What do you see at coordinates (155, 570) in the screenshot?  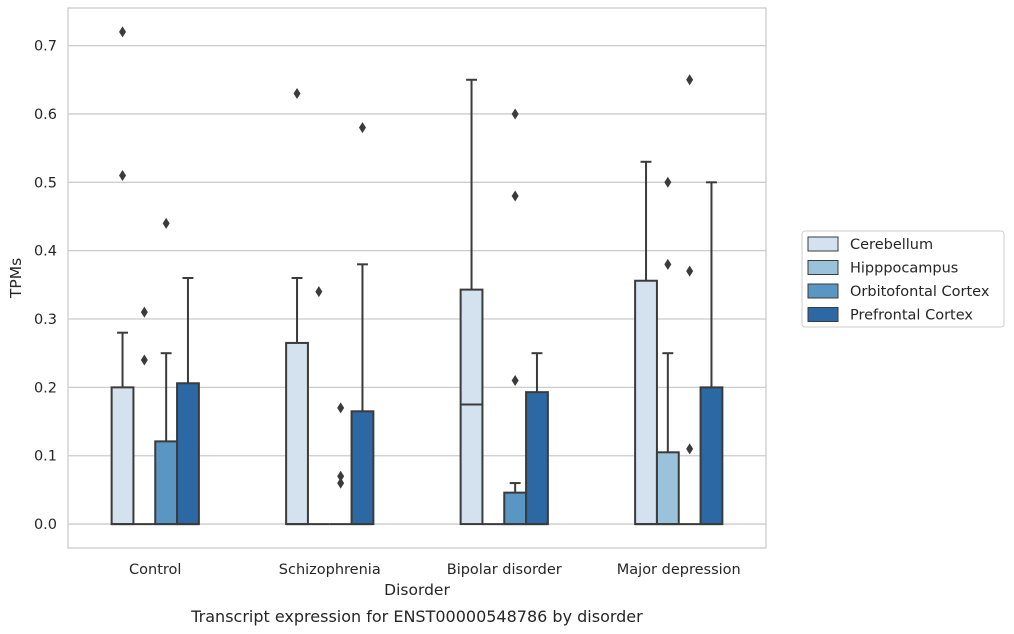 I see `x-tick-label: Control` at bounding box center [155, 570].